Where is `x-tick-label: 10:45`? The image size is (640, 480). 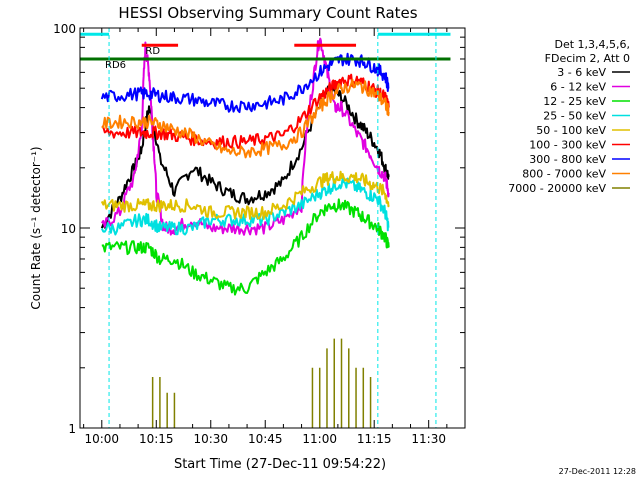 x-tick-label: 10:45 is located at coordinates (265, 439).